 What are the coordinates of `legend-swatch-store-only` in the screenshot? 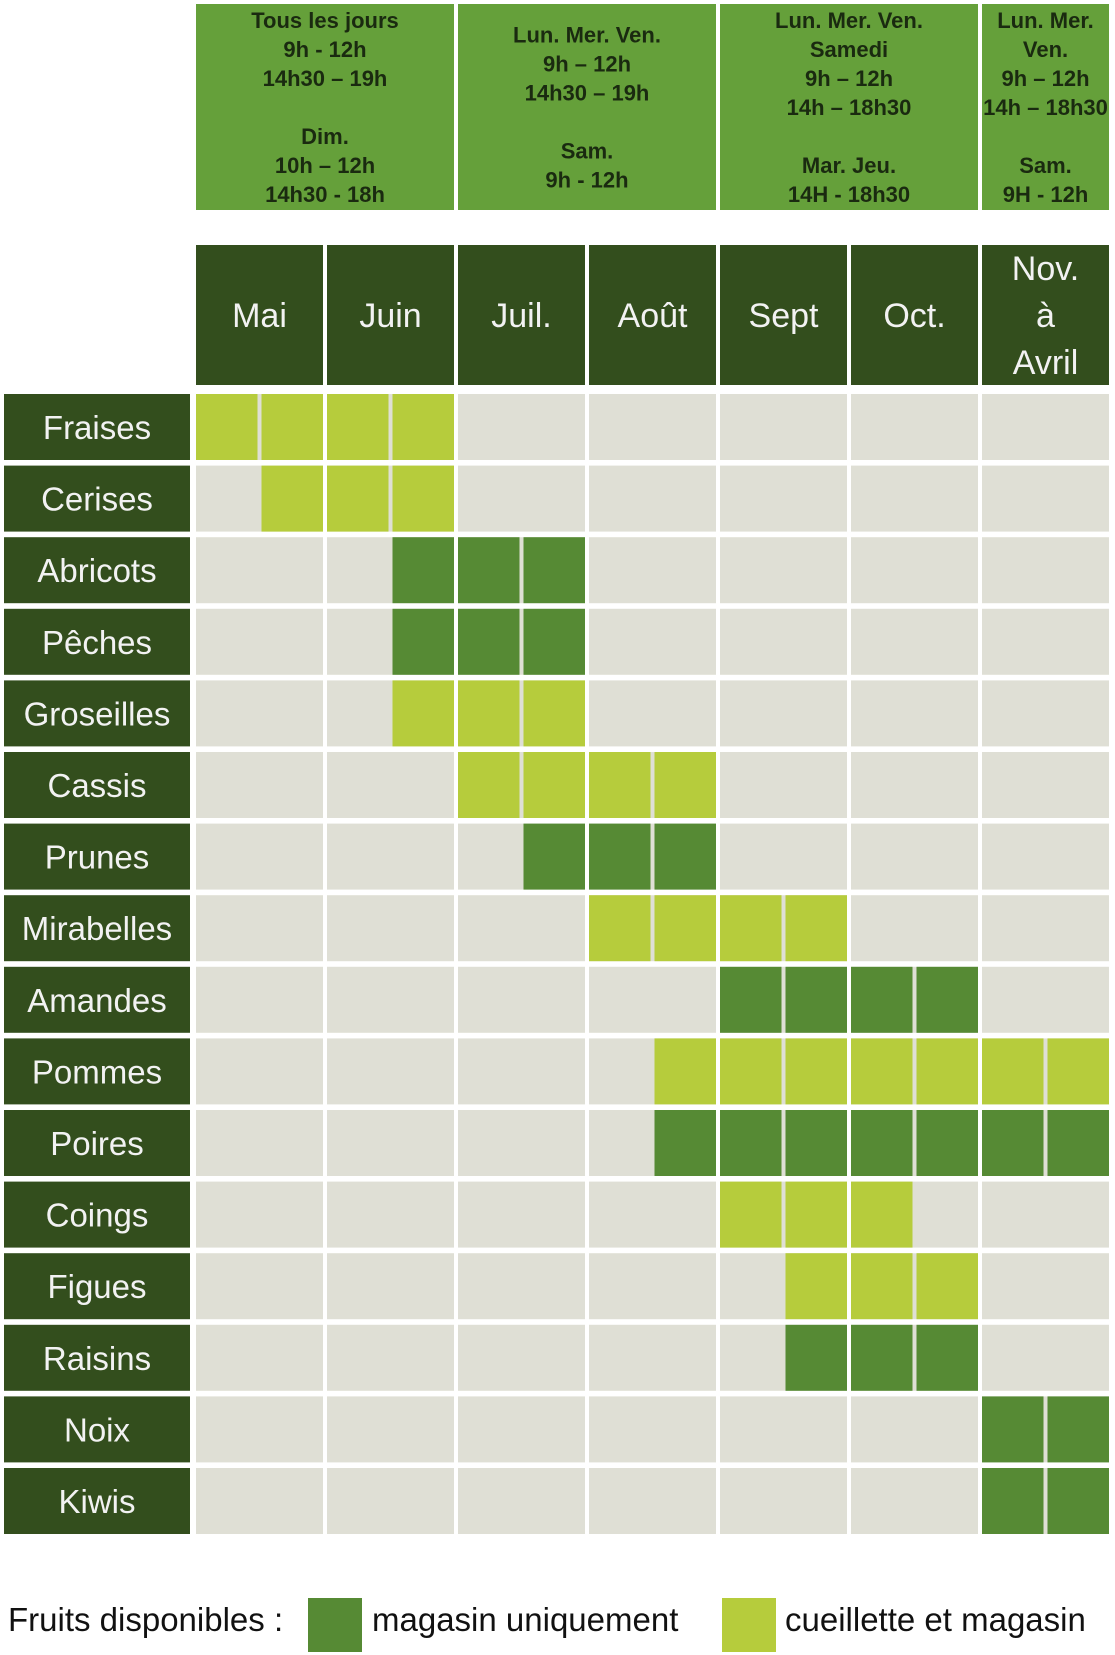 It's located at (335, 1625).